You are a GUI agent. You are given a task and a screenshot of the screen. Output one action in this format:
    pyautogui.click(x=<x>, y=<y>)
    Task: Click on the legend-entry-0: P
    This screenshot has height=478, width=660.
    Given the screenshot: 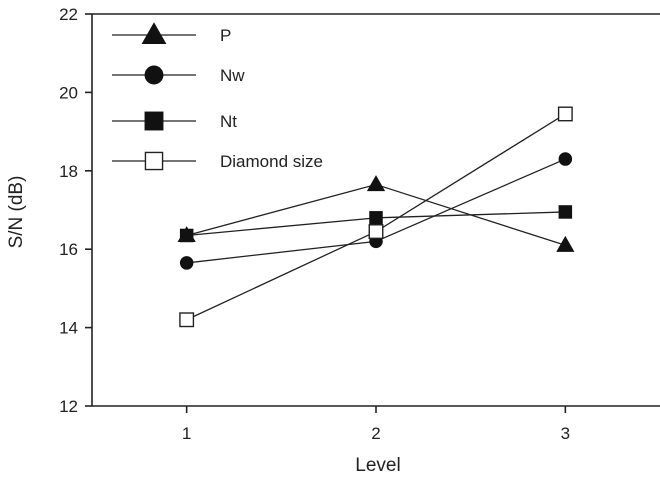 What is the action you would take?
    pyautogui.click(x=171, y=33)
    